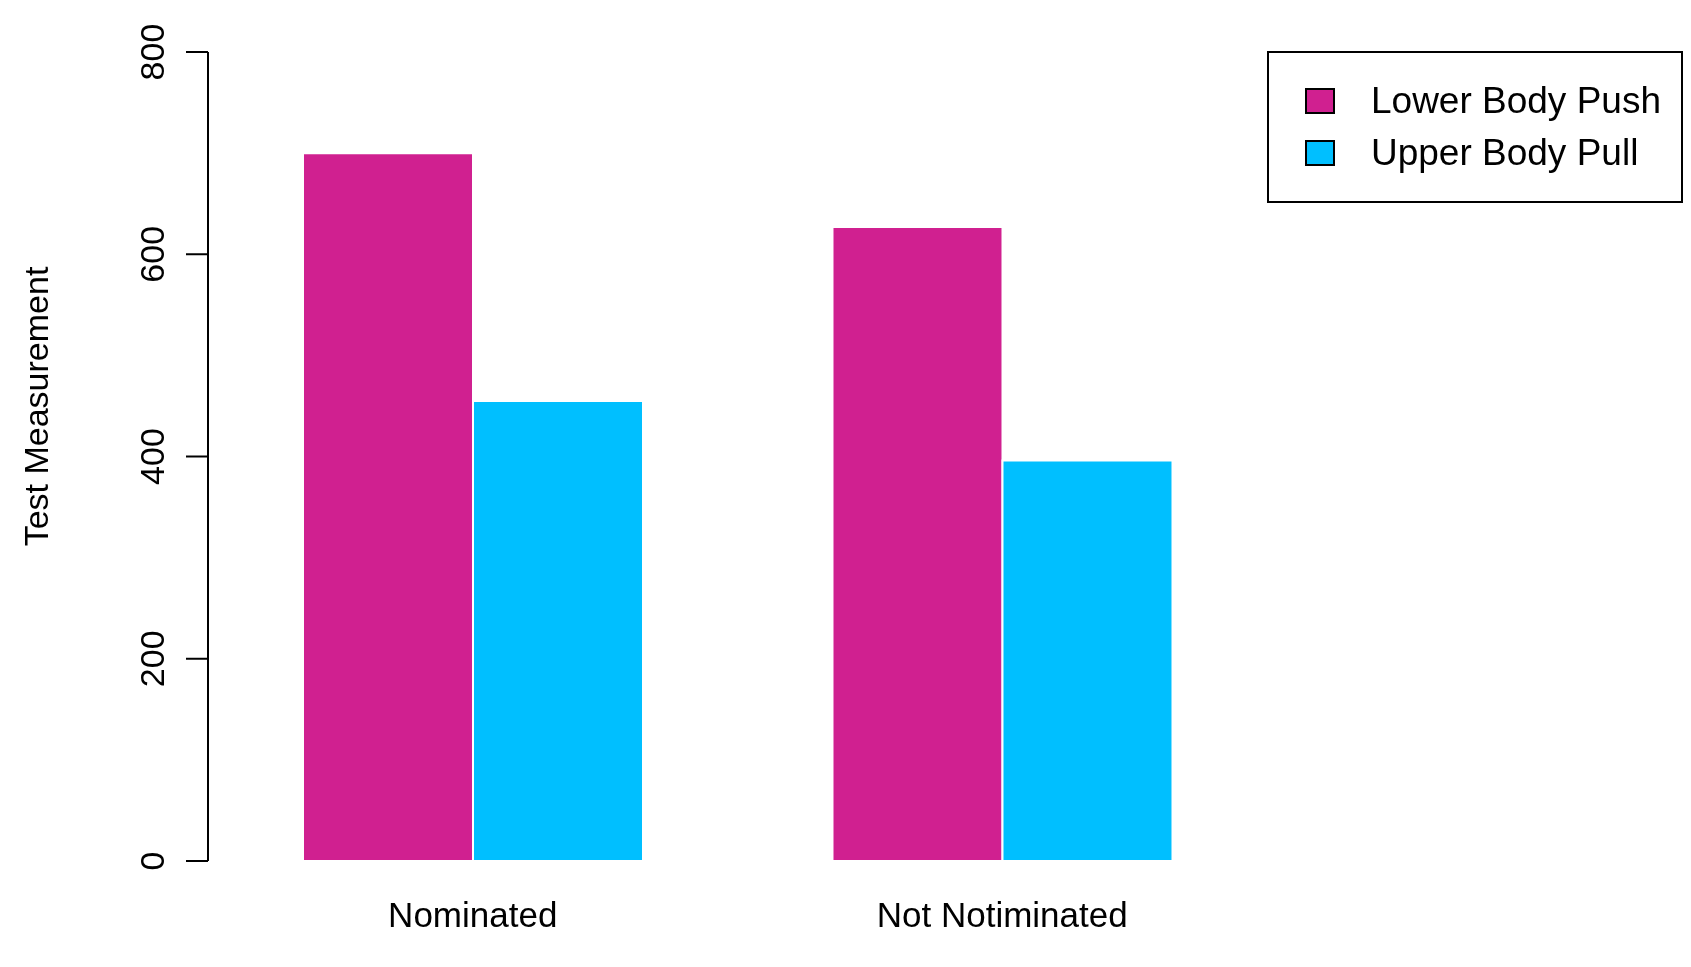 The width and height of the screenshot is (1691, 967). I want to click on legend-label: Lower Body Push, so click(1515, 101).